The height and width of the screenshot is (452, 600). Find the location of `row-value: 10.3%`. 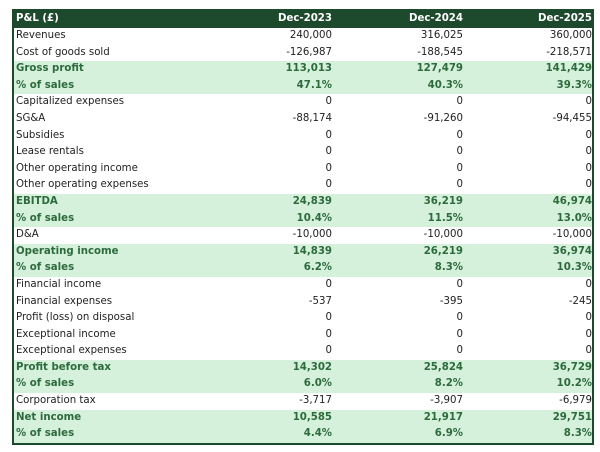

row-value: 10.3% is located at coordinates (574, 268).